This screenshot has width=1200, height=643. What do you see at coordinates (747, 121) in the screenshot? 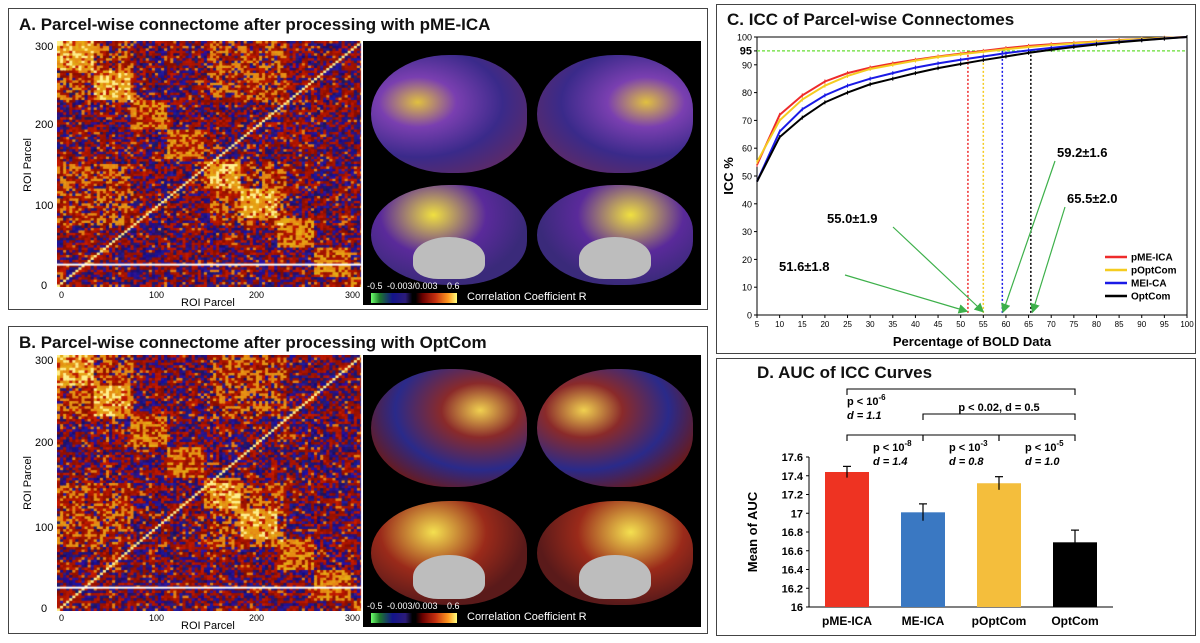
I see `y-tick-label: 70` at bounding box center [747, 121].